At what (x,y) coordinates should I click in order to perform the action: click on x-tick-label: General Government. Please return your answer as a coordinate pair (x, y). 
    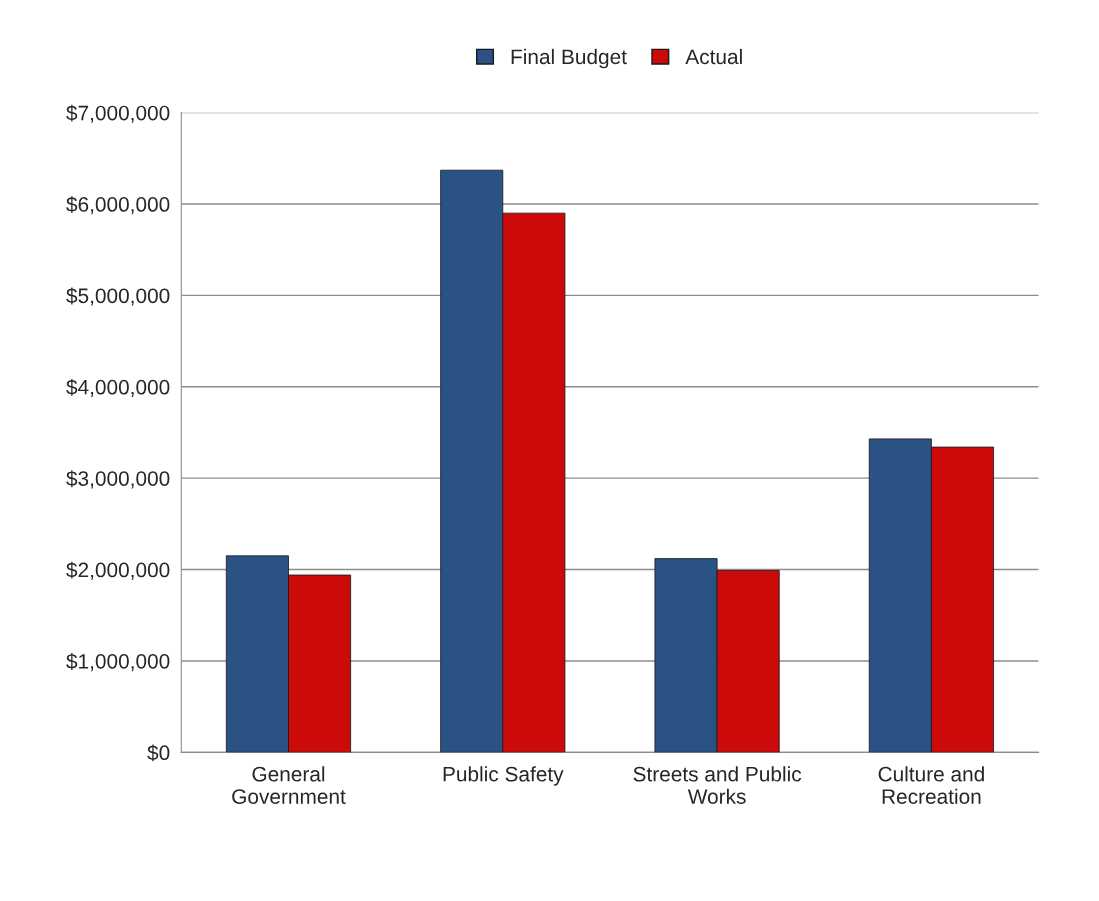
    Looking at the image, I should click on (289, 785).